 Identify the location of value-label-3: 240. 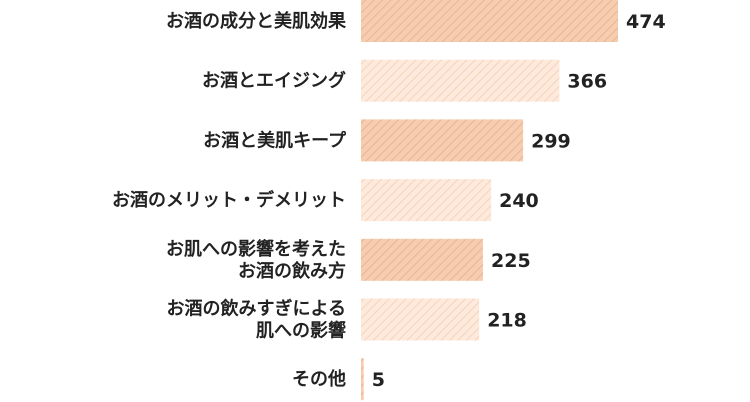
(519, 201).